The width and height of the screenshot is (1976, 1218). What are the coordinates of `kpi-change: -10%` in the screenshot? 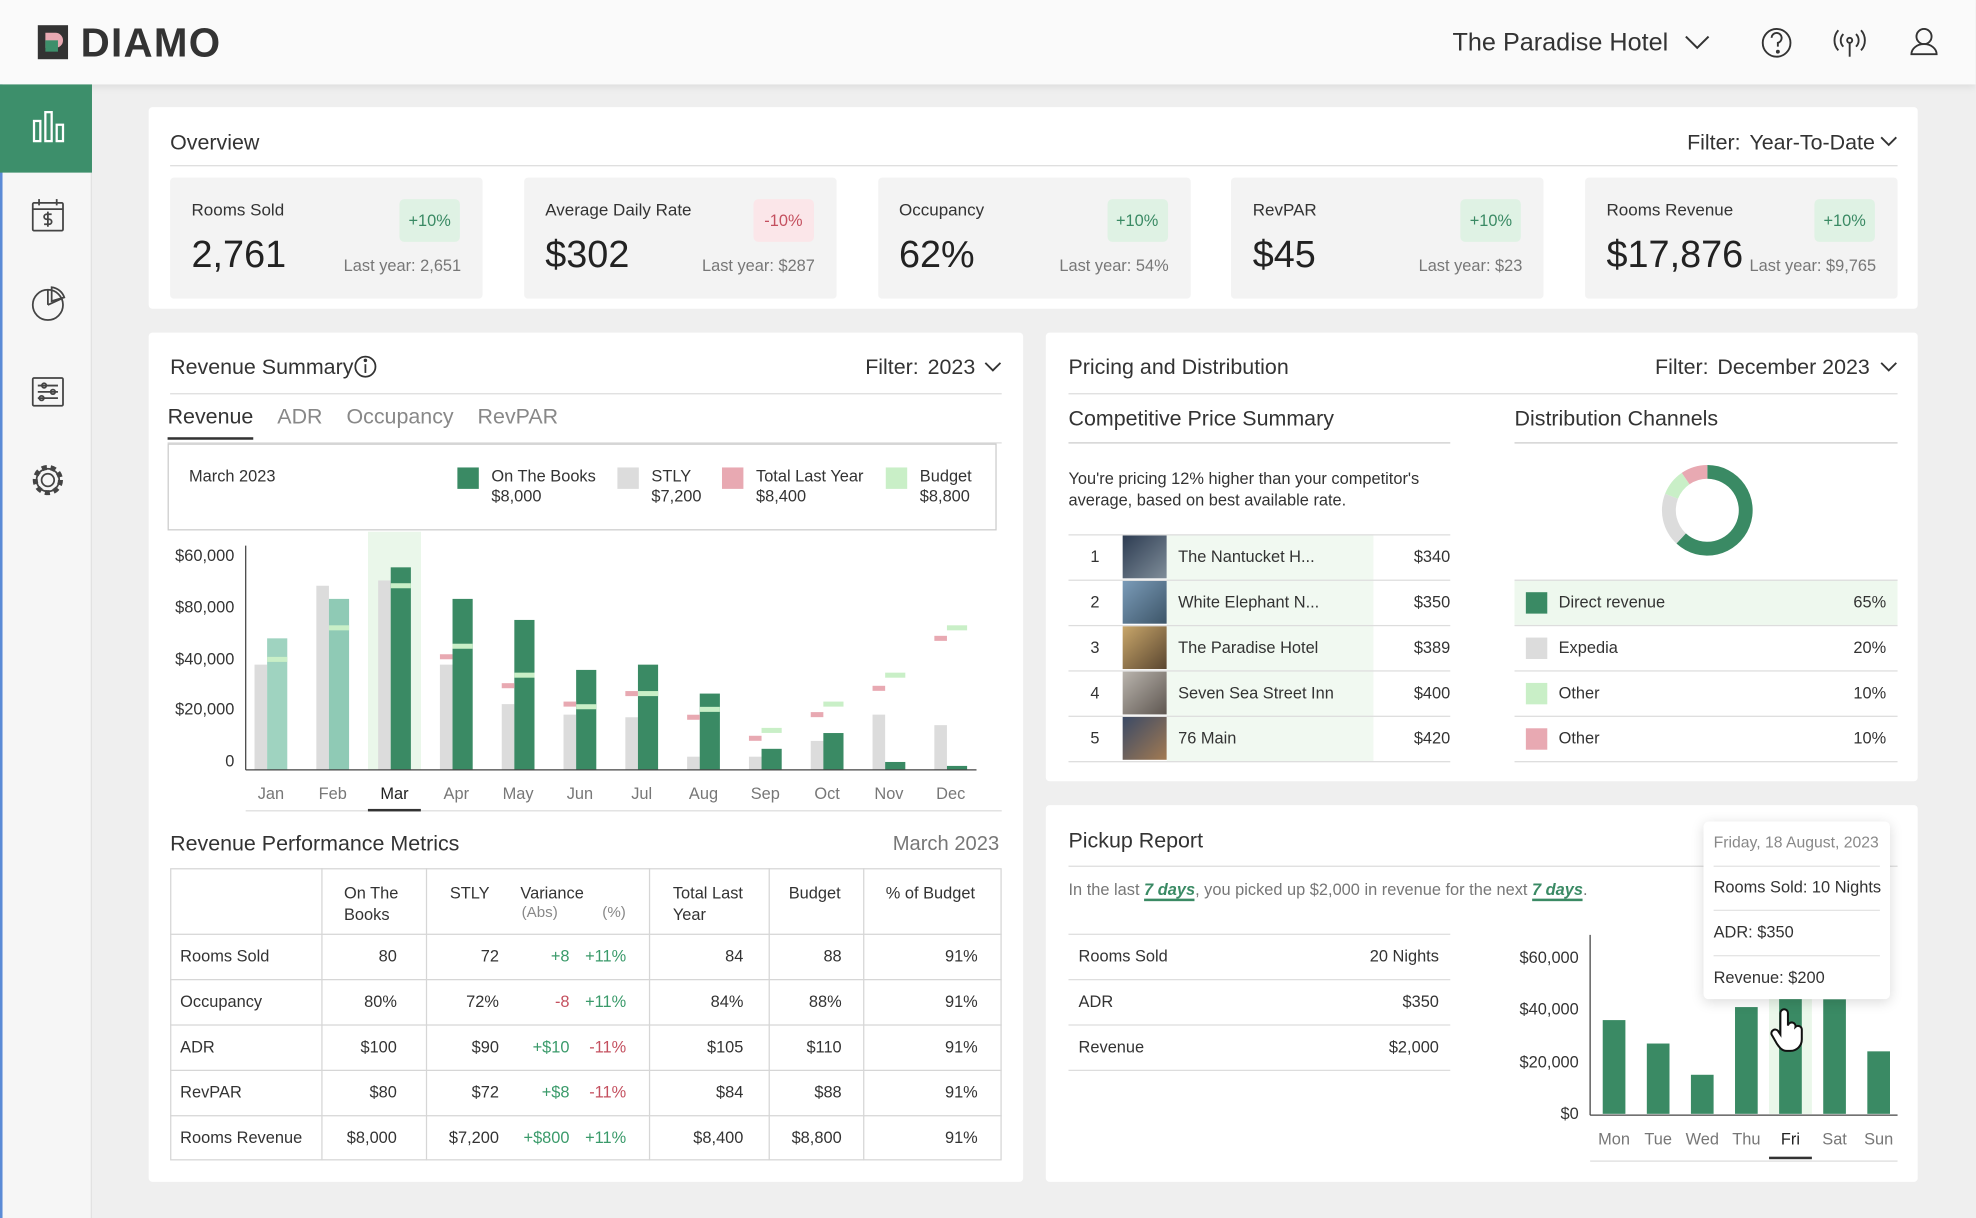 It's located at (783, 220).